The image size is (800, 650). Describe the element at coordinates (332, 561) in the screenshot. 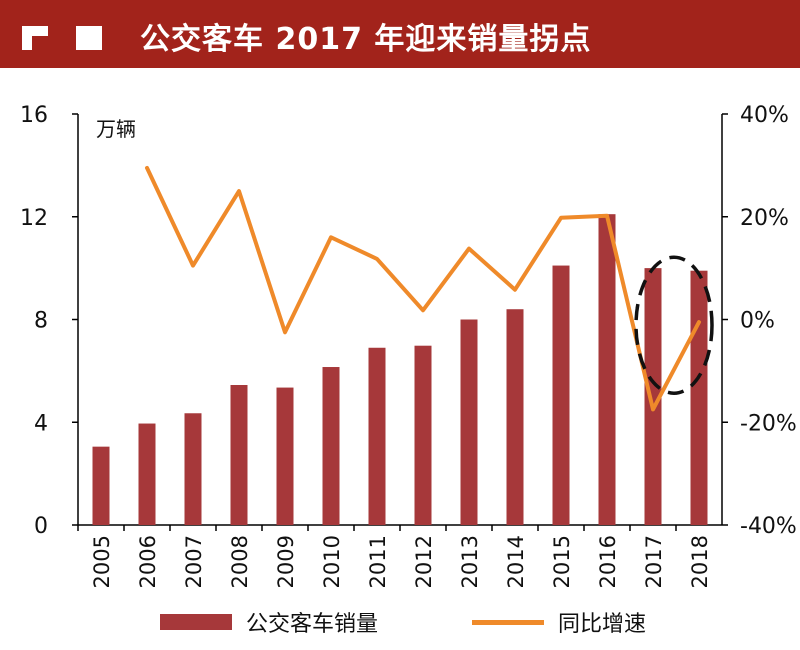

I see `x-tick-label: 2010` at that location.